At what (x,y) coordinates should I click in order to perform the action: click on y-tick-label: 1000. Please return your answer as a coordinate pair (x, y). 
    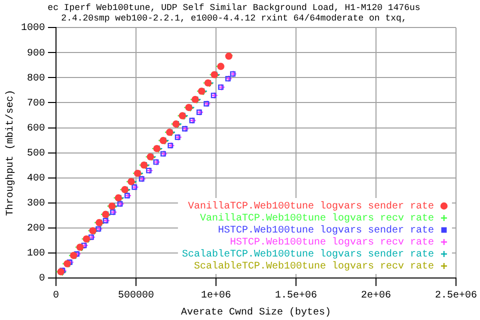
    Looking at the image, I should click on (33, 28).